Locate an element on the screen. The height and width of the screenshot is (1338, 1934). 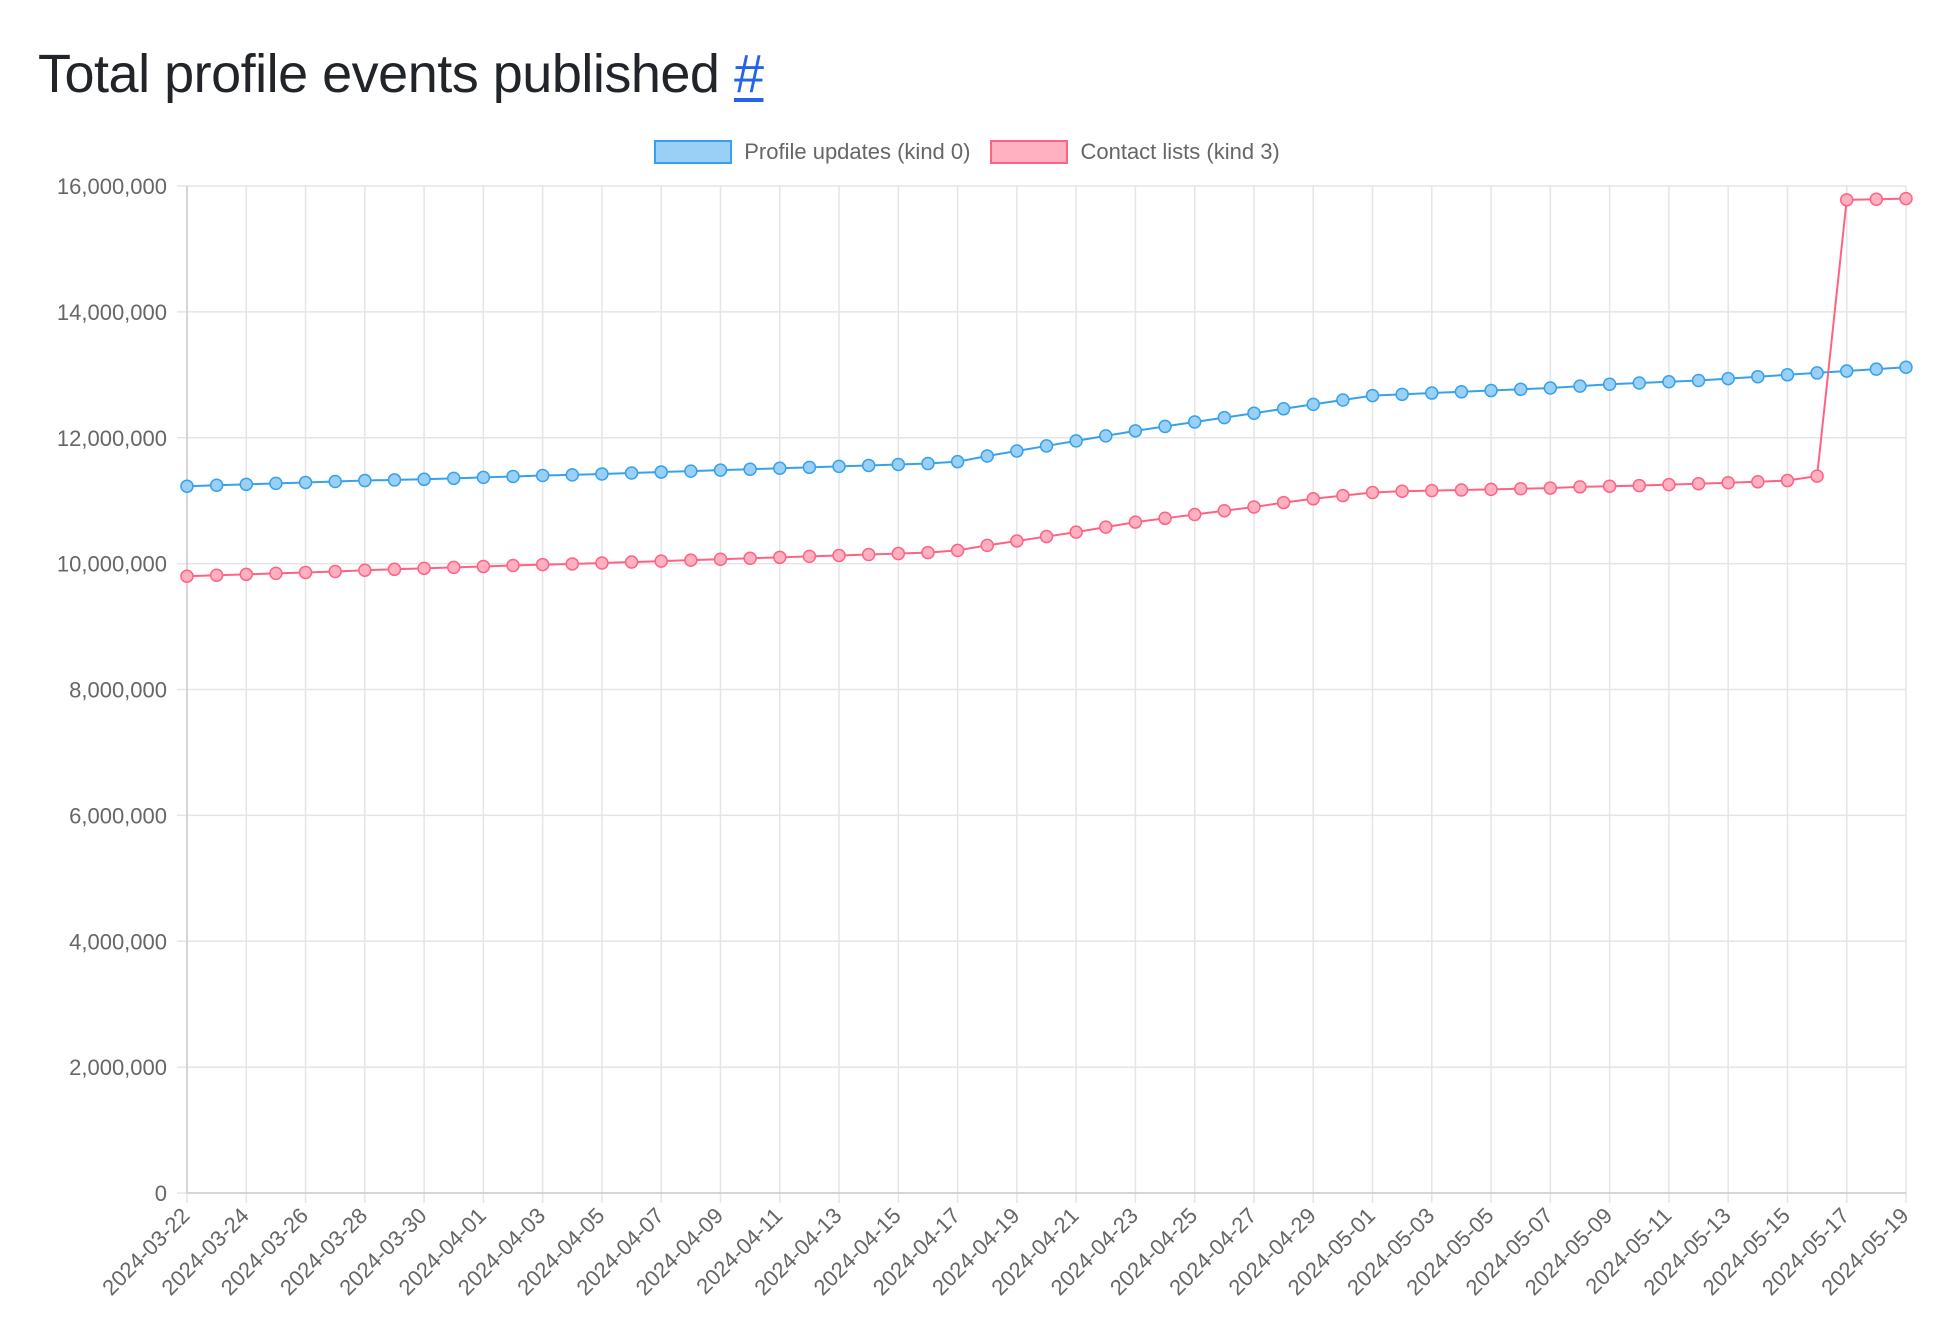
anchor-link: # is located at coordinates (748, 74).